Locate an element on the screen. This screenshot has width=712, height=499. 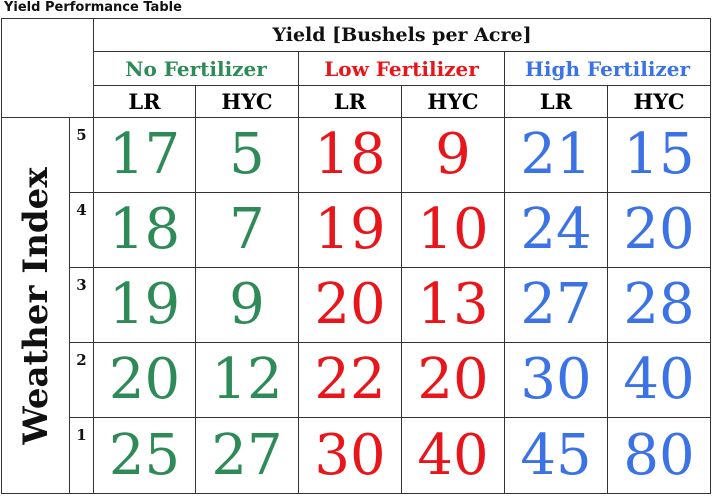
row-index: 4 is located at coordinates (81, 230).